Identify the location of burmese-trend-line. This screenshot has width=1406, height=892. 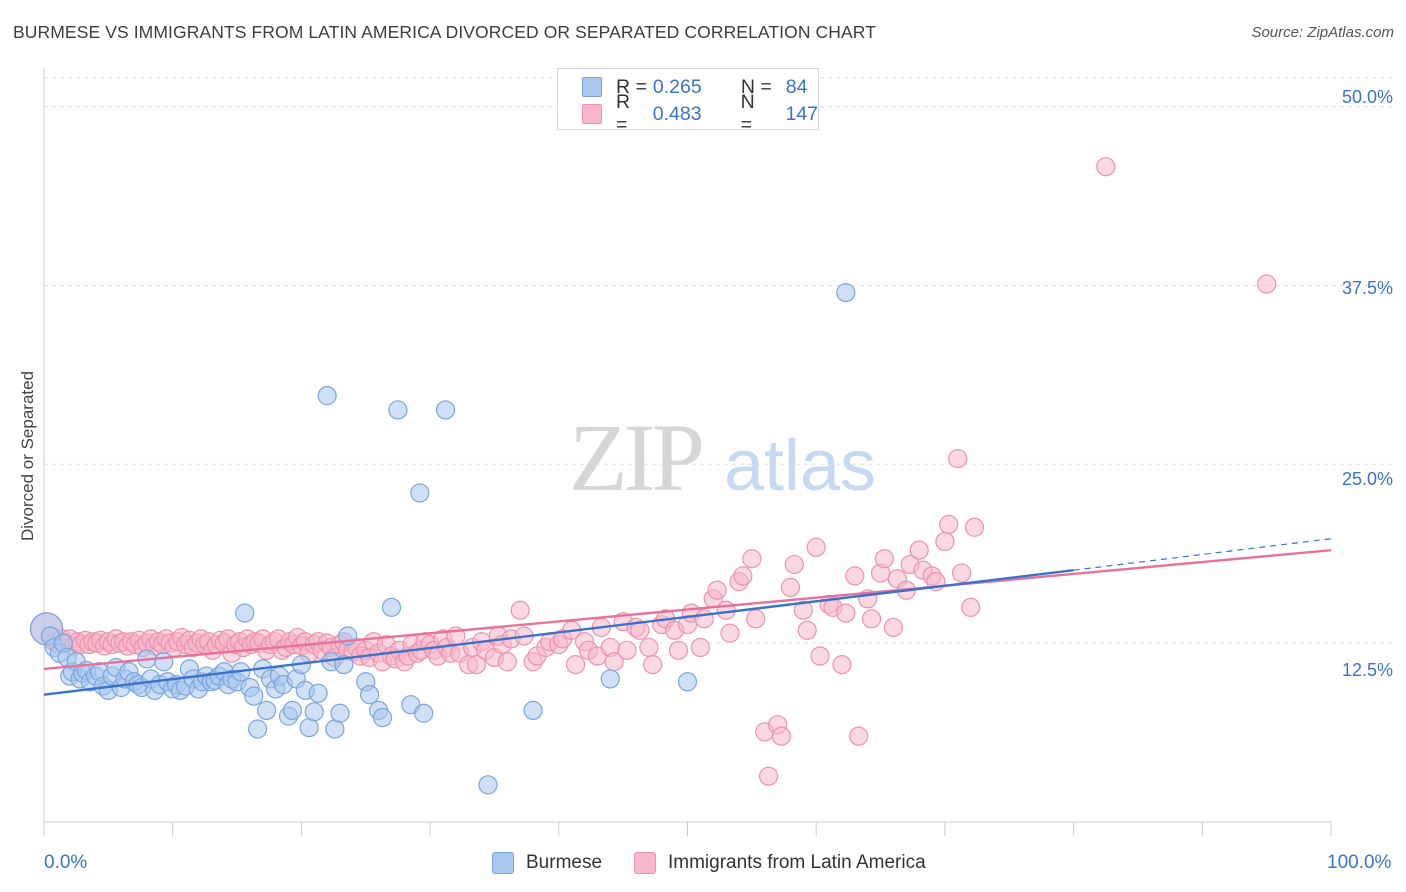
(558, 632).